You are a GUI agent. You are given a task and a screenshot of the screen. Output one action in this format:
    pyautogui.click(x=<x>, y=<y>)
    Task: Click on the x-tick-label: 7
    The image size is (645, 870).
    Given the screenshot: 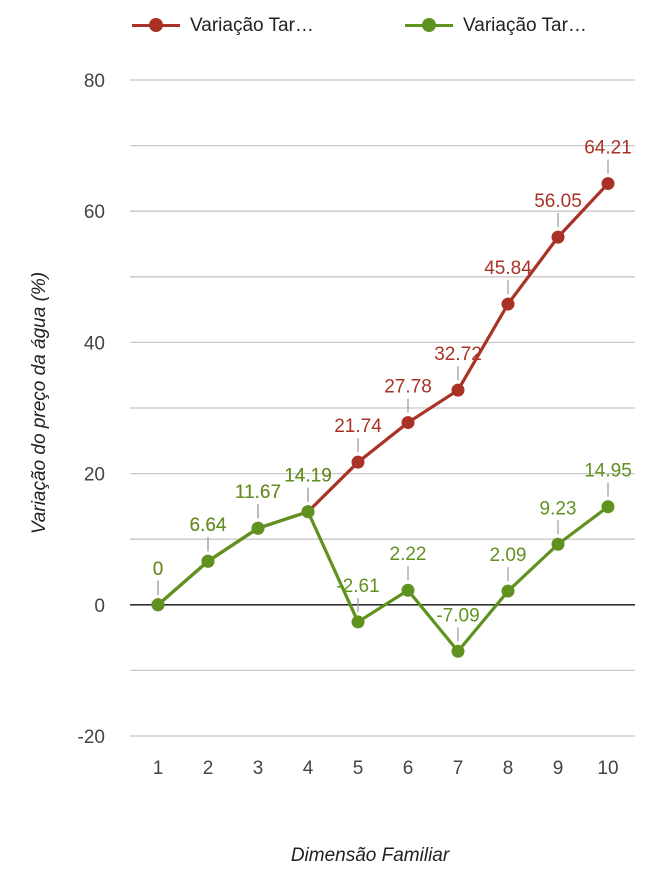 What is the action you would take?
    pyautogui.click(x=458, y=768)
    